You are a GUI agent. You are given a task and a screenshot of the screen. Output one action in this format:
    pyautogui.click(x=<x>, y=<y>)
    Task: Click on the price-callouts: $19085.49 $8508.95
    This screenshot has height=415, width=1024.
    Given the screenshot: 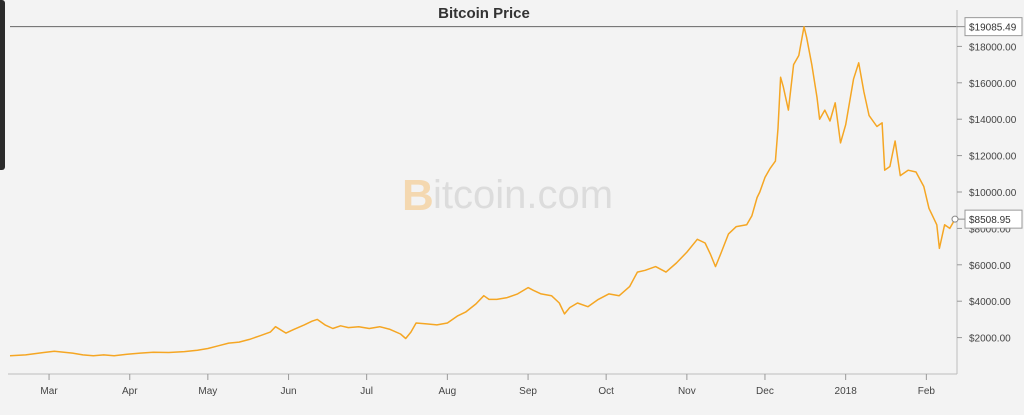 What is the action you would take?
    pyautogui.click(x=990, y=123)
    